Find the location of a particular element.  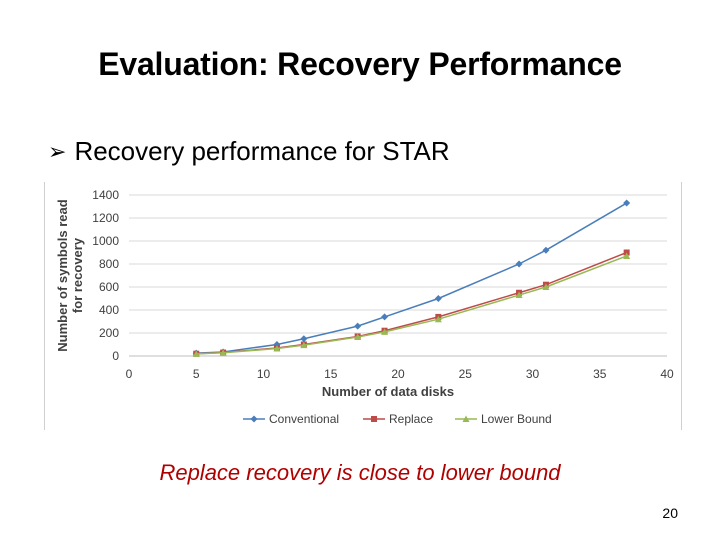

y-tick-label: 1400 is located at coordinates (105, 195).